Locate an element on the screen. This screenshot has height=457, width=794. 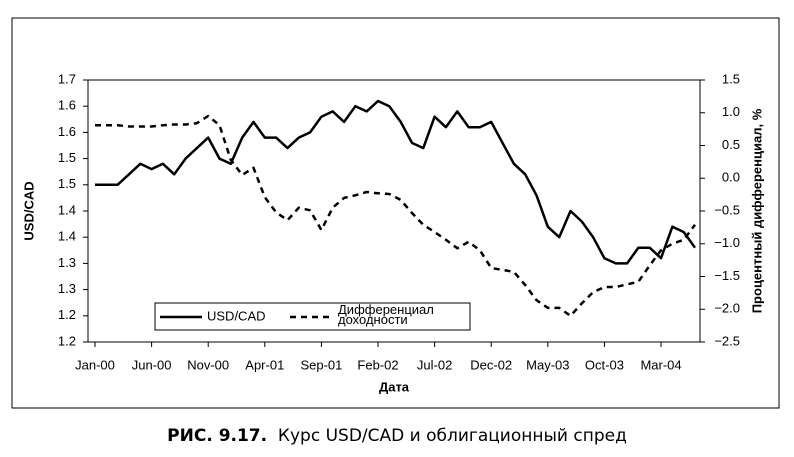
x-tick-label: Mar-04 is located at coordinates (660, 364).